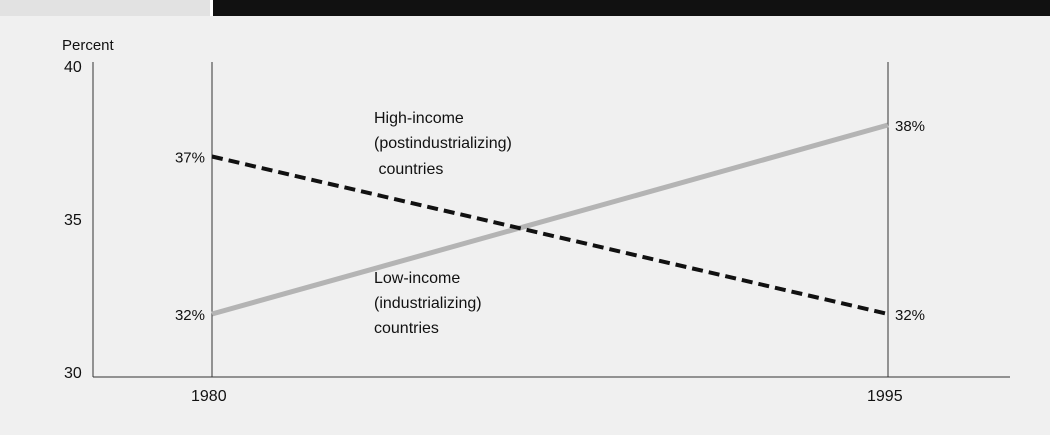  What do you see at coordinates (419, 118) in the screenshot?
I see `annotation-line: High-income` at bounding box center [419, 118].